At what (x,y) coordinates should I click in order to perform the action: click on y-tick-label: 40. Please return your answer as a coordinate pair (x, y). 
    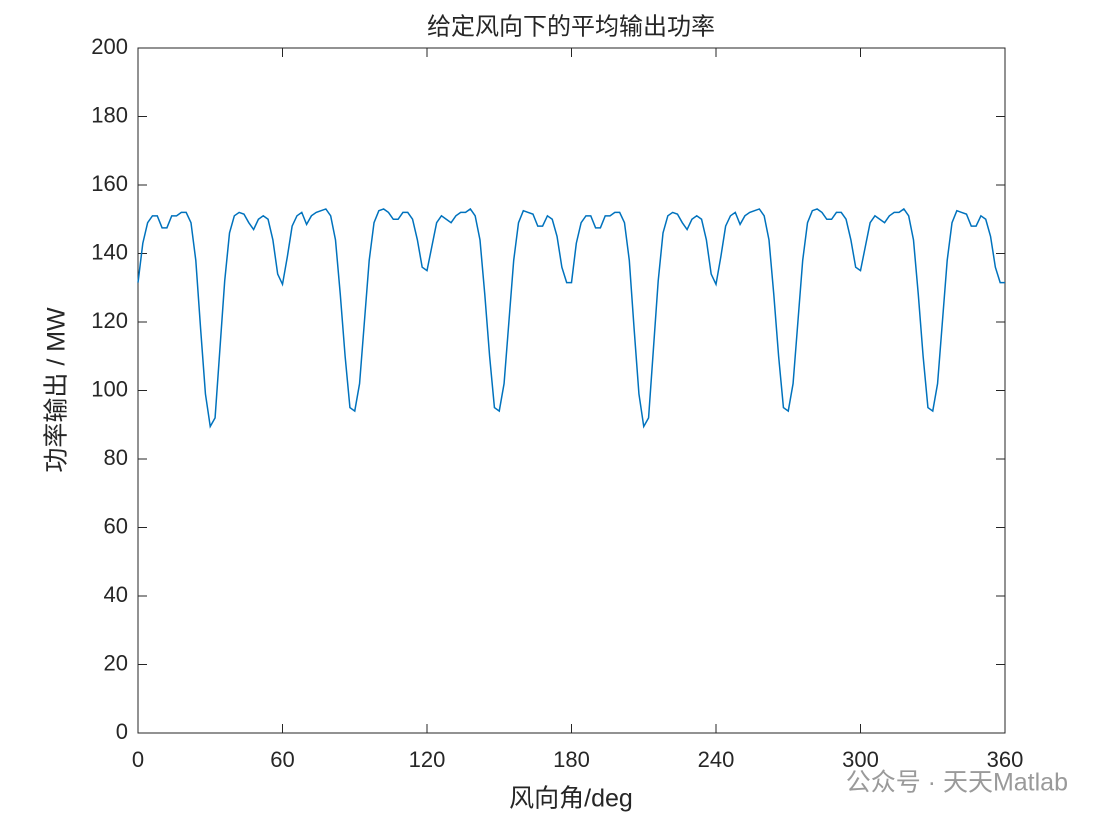
    Looking at the image, I should click on (116, 594).